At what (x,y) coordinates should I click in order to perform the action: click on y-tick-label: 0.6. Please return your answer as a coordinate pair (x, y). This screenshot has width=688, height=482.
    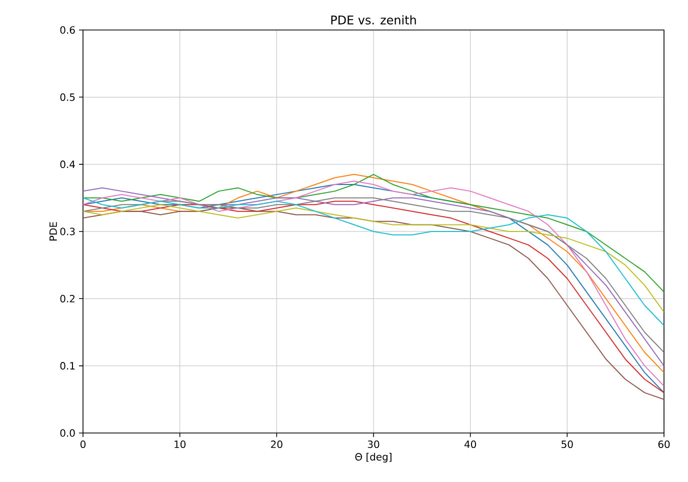
    Looking at the image, I should click on (67, 30).